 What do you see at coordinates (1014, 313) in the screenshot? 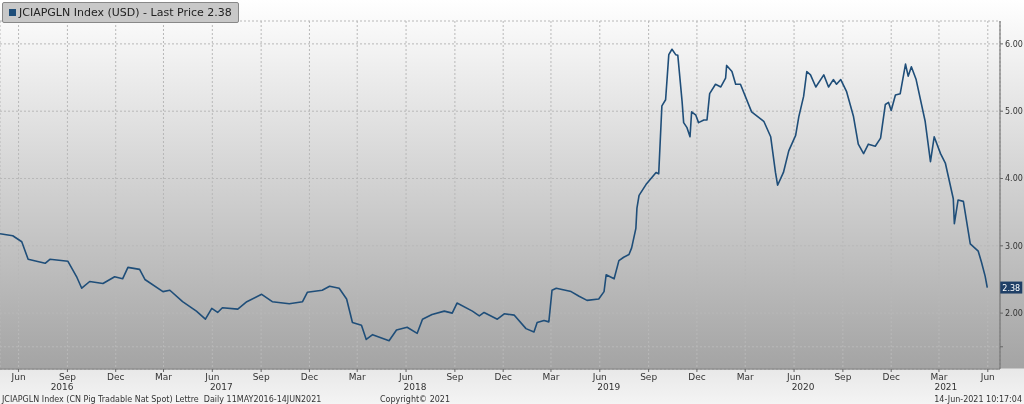
I see `y-tick-label: 2.00` at bounding box center [1014, 313].